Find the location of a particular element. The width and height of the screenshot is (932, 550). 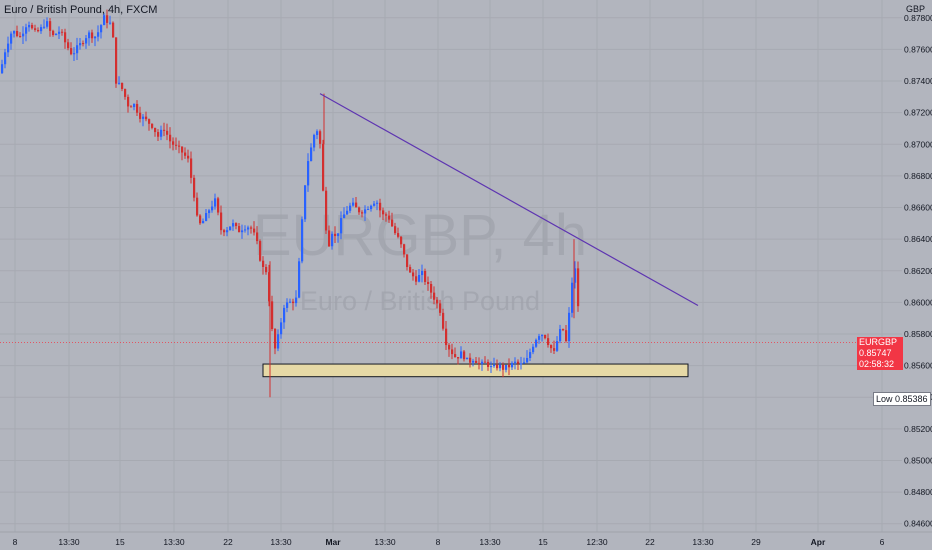

bar-countdown: 02:58:32 is located at coordinates (880, 364).